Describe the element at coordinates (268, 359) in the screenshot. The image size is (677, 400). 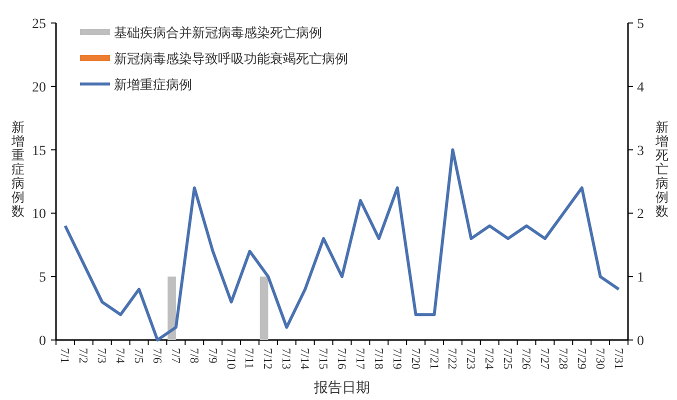
I see `x-tick-label: 7/12` at that location.